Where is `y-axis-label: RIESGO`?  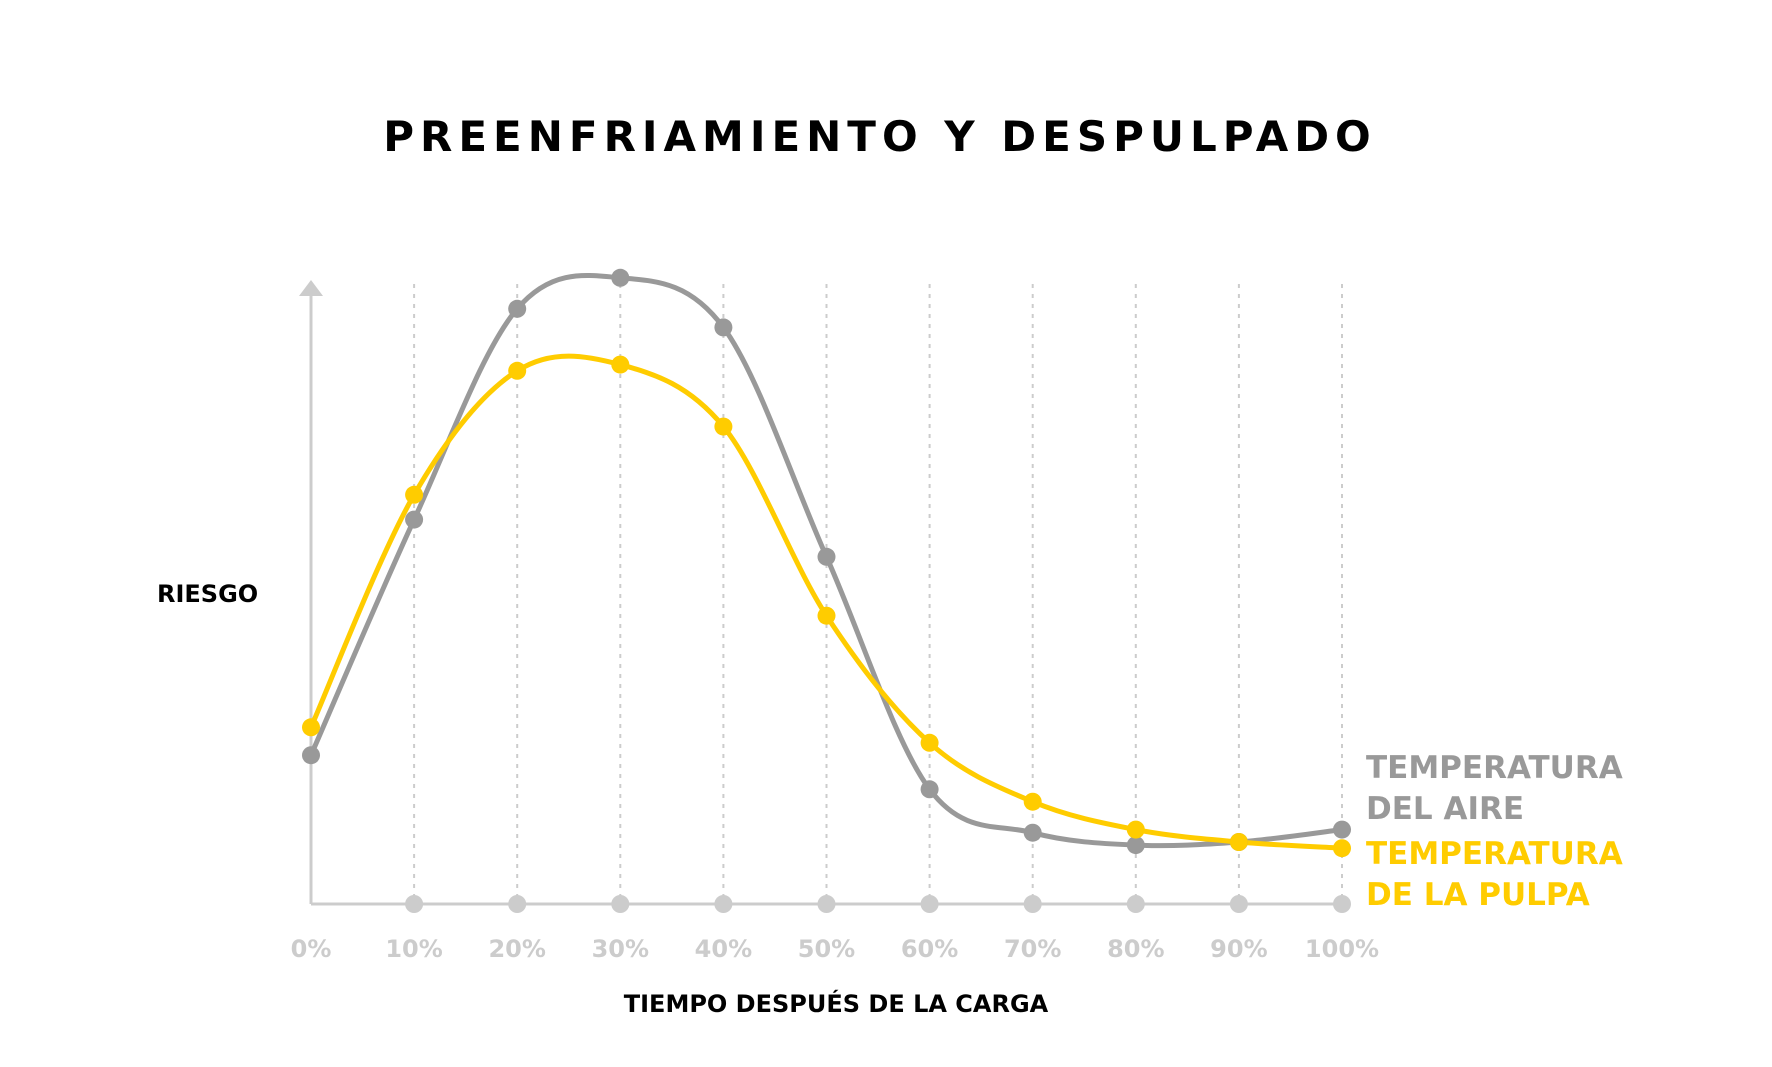
y-axis-label: RIESGO is located at coordinates (208, 594).